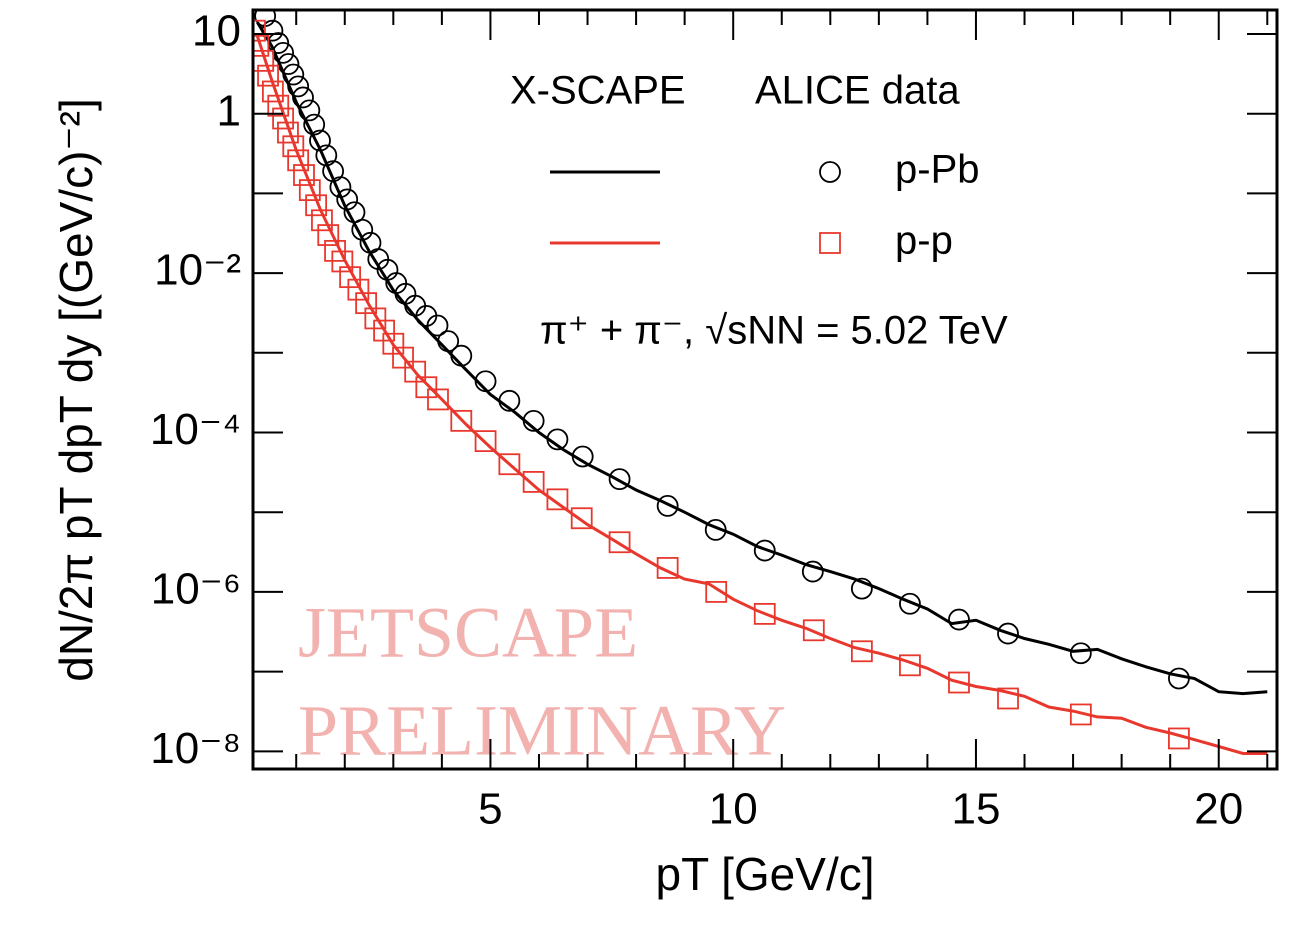 The height and width of the screenshot is (940, 1304). Describe the element at coordinates (764, 874) in the screenshot. I see `x-axis-title: pT [GeV/c]` at that location.